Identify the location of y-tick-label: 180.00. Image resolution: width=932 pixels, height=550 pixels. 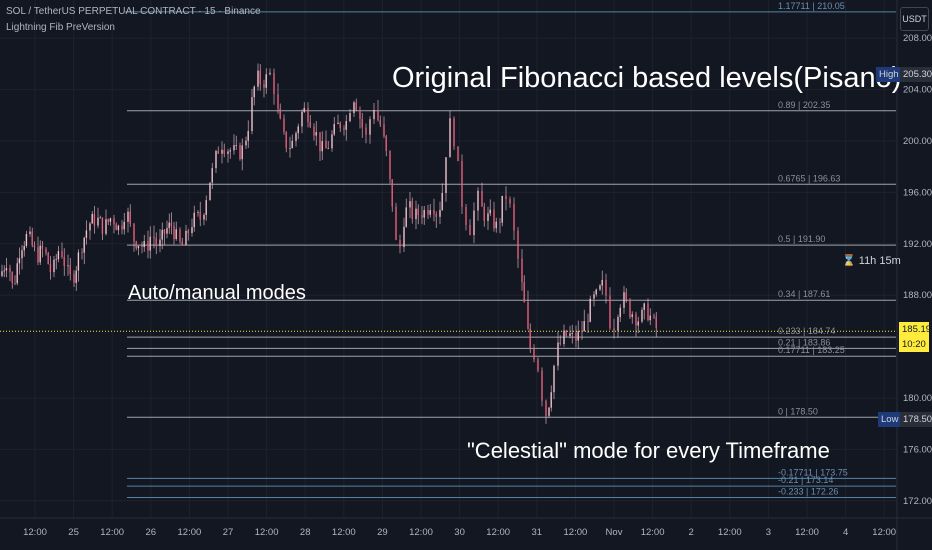
(917, 398).